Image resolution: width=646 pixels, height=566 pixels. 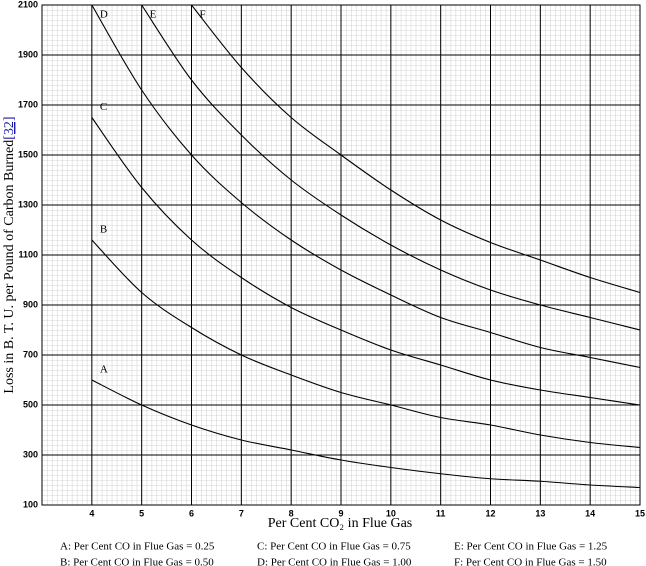 I want to click on x-tick-label: 5, so click(x=141, y=513).